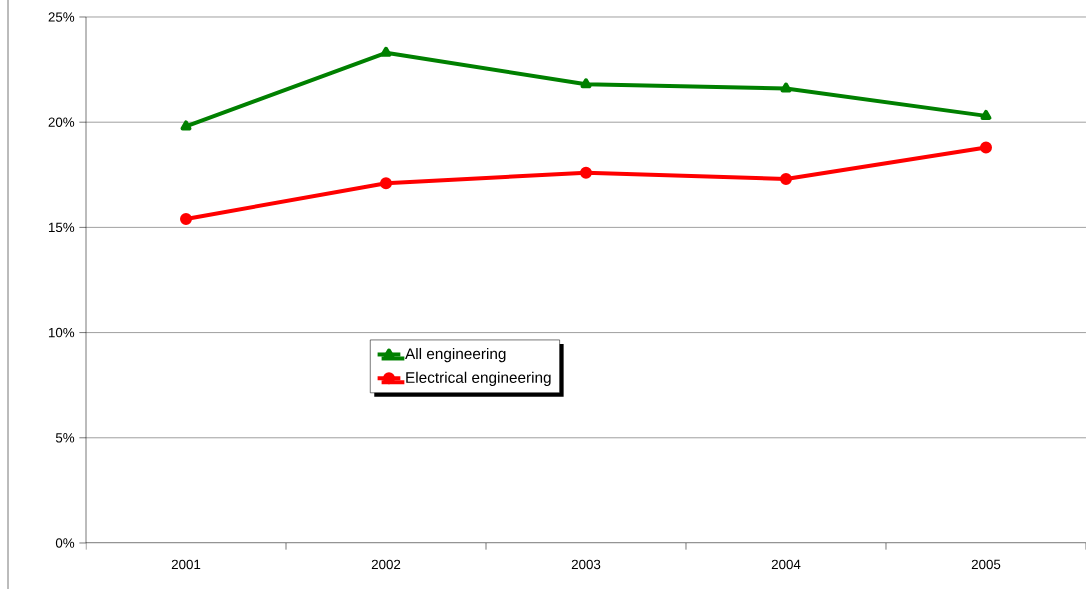 The image size is (1086, 589). What do you see at coordinates (61, 17) in the screenshot?
I see `y-tick-label: 25%` at bounding box center [61, 17].